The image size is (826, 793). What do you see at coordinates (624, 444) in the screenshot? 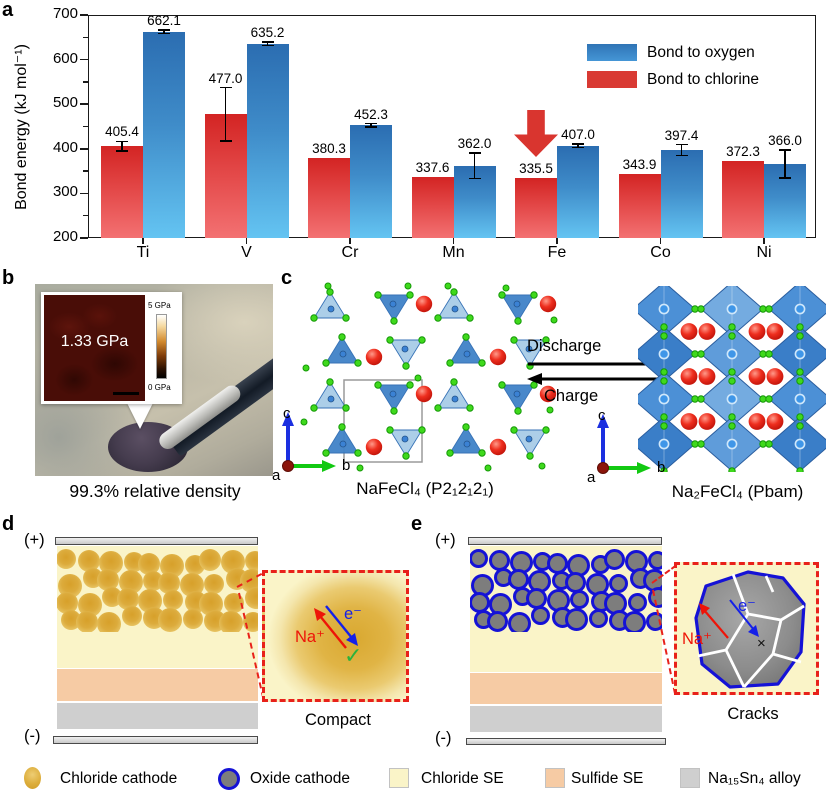
I see `axis-indicator-right` at bounding box center [624, 444].